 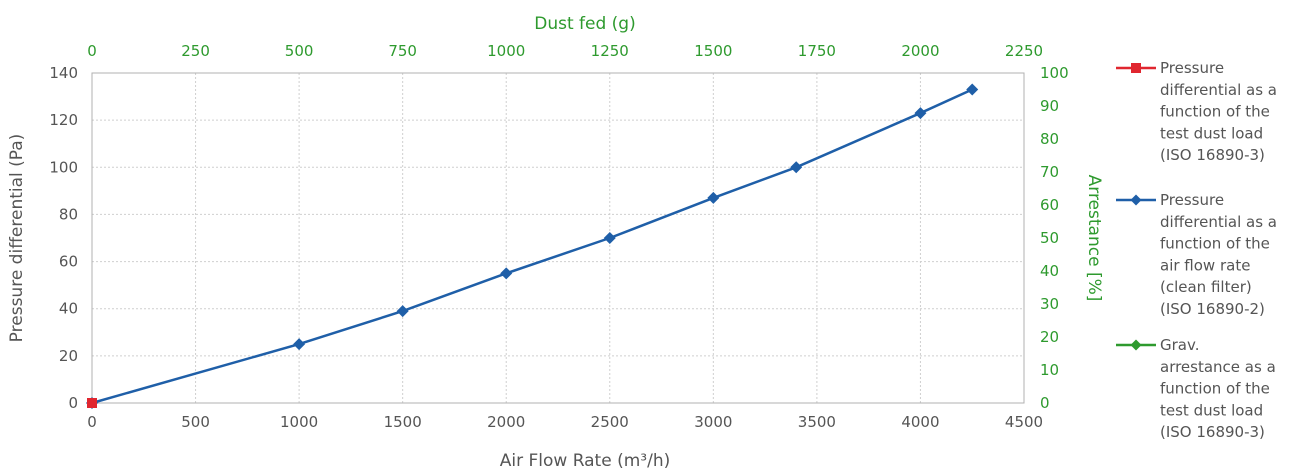 I want to click on y2-tick-label: 10, so click(x=1049, y=370).